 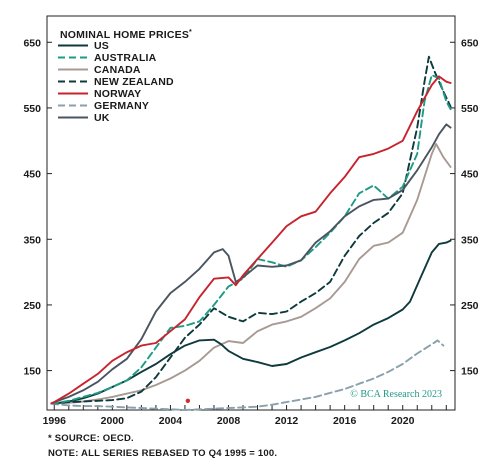 I want to click on y-tick-left-label: 550, so click(x=32, y=109).